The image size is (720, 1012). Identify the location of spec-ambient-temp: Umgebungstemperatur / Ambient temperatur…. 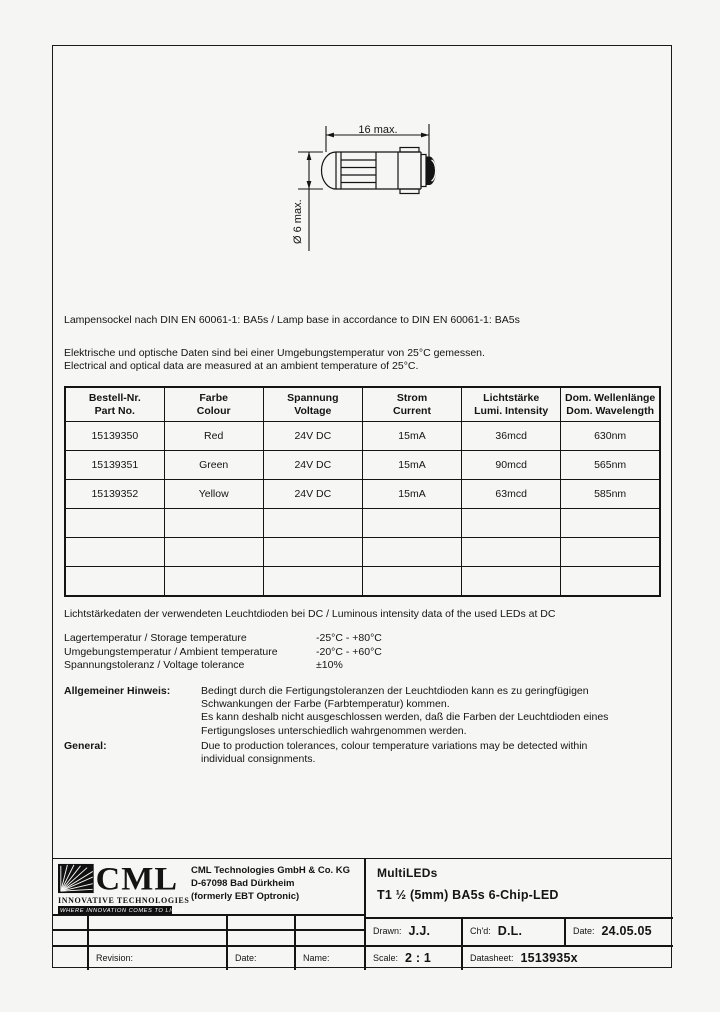
(274, 653).